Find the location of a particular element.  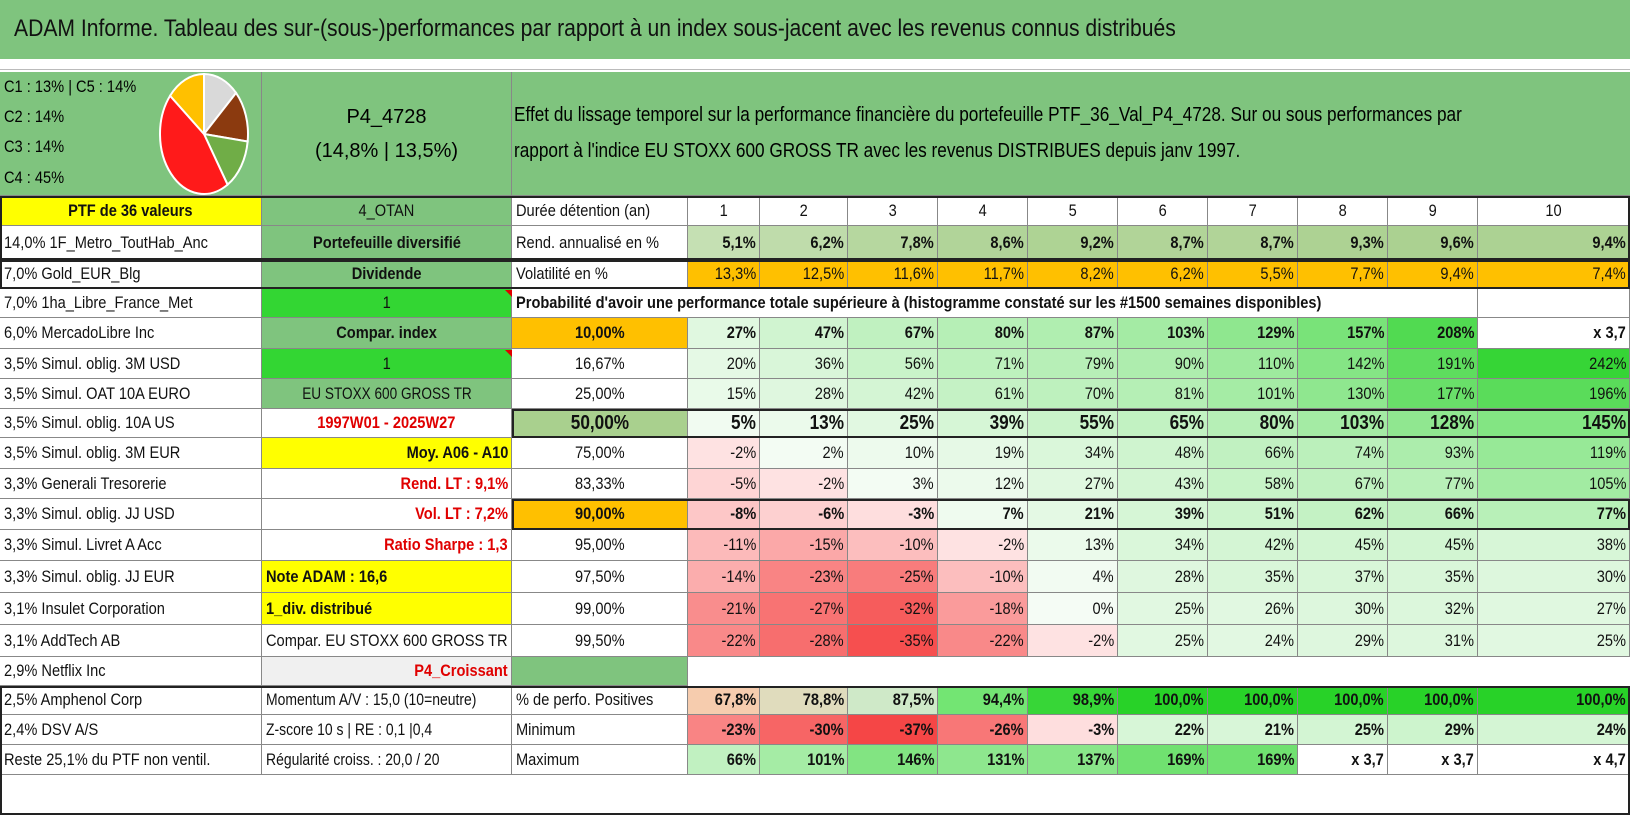

holding-label: 7,0% 1ha_Libre_France_Met is located at coordinates (131, 303).